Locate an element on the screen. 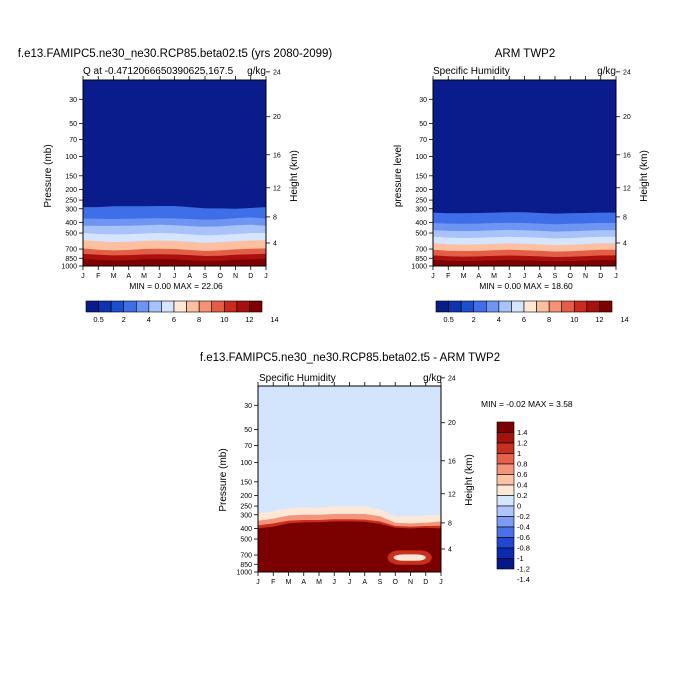 This screenshot has width=700, height=700. x-tick-label: O is located at coordinates (396, 582).